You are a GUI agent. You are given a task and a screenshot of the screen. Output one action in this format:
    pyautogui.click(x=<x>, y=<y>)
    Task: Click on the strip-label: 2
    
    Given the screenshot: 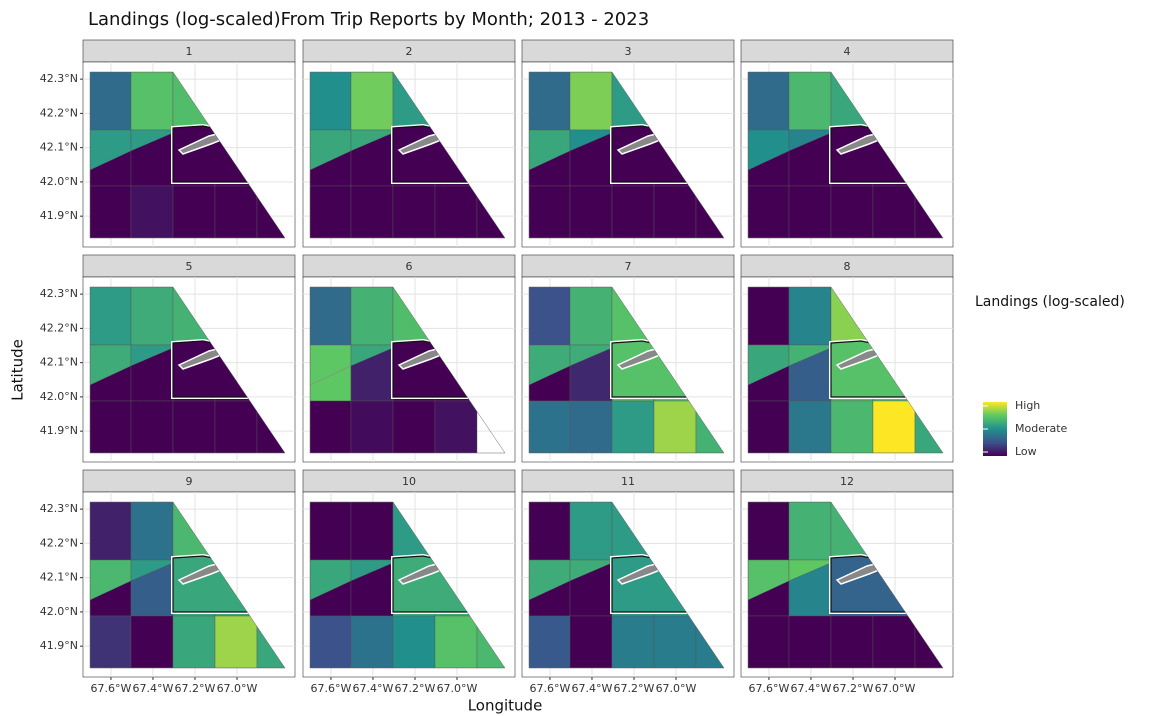 What is the action you would take?
    pyautogui.click(x=409, y=51)
    